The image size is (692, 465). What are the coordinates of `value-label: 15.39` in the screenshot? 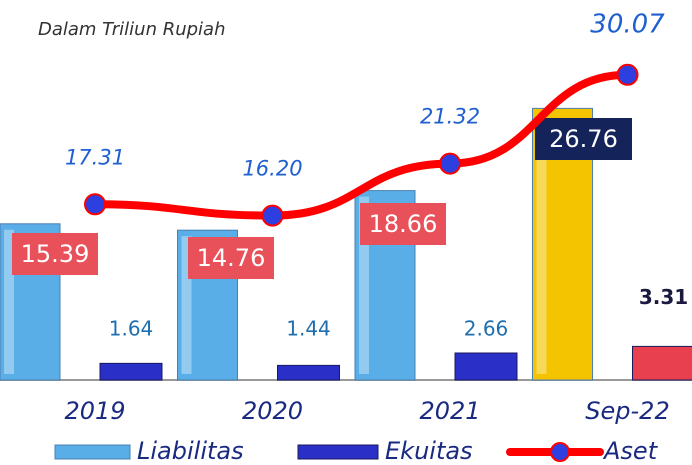 It's located at (55, 254).